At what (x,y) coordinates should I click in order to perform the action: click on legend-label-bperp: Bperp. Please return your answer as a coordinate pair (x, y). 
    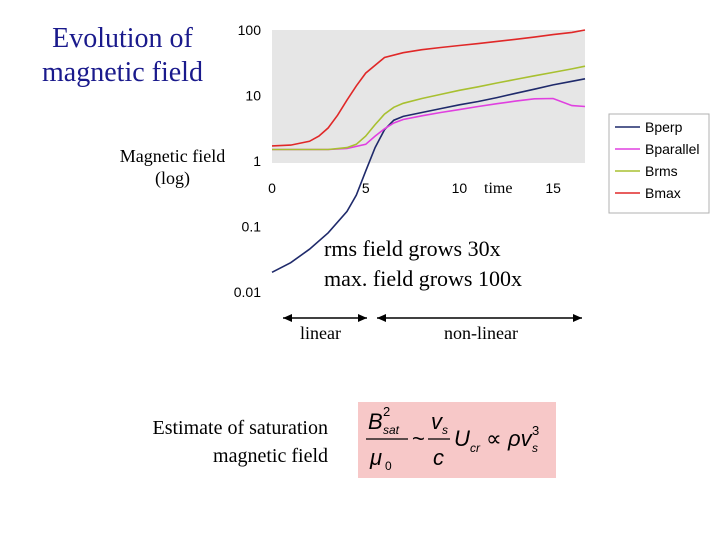
    Looking at the image, I should click on (664, 127).